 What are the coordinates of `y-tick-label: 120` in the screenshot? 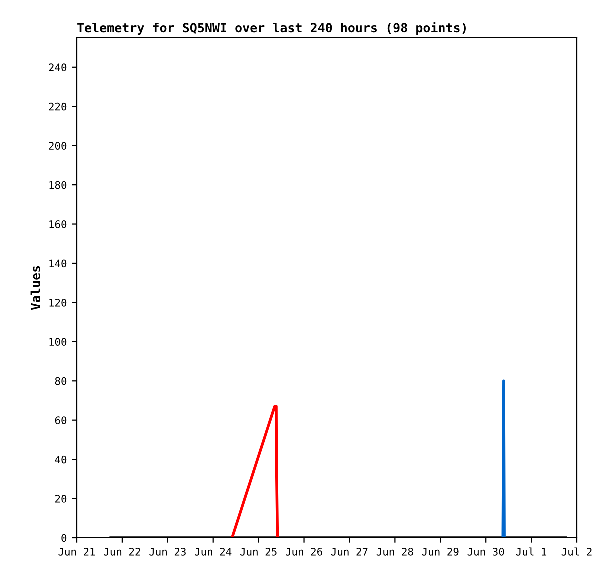 It's located at (58, 302).